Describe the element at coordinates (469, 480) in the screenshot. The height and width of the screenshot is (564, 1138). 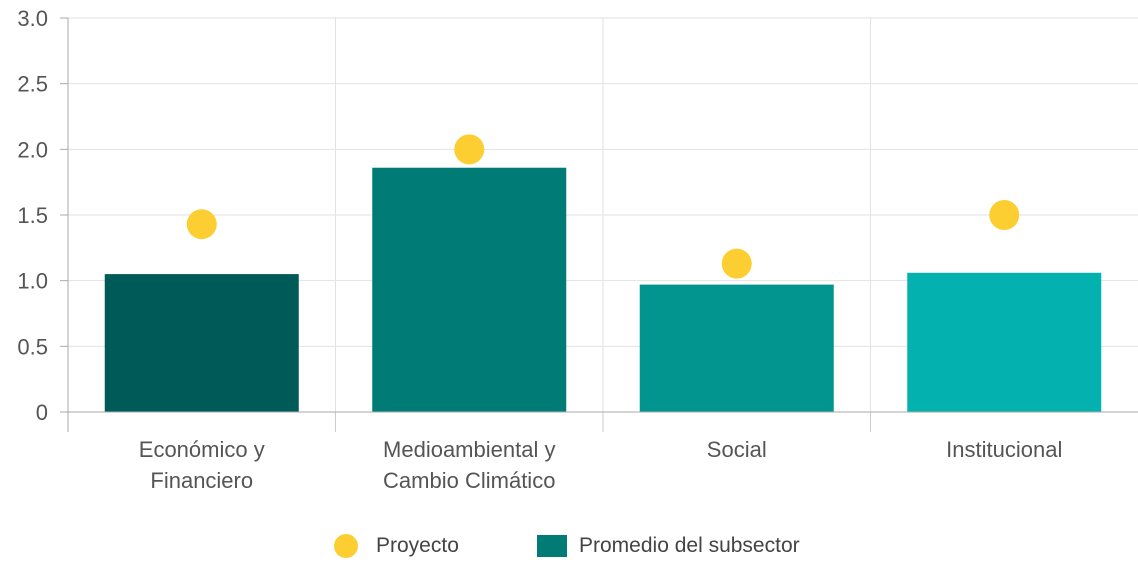
I see `x-category-label: Cambio Climático` at that location.